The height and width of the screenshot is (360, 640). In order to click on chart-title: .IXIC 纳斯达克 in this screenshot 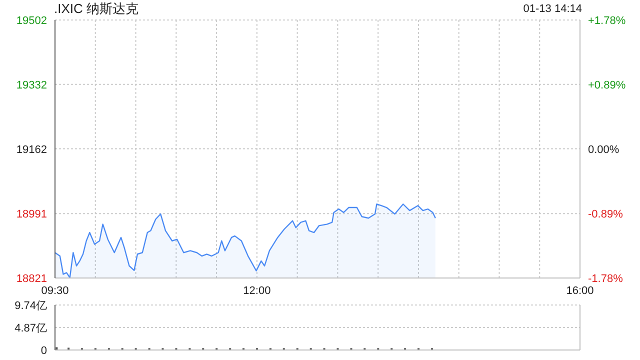, I will do `click(96, 9)`.